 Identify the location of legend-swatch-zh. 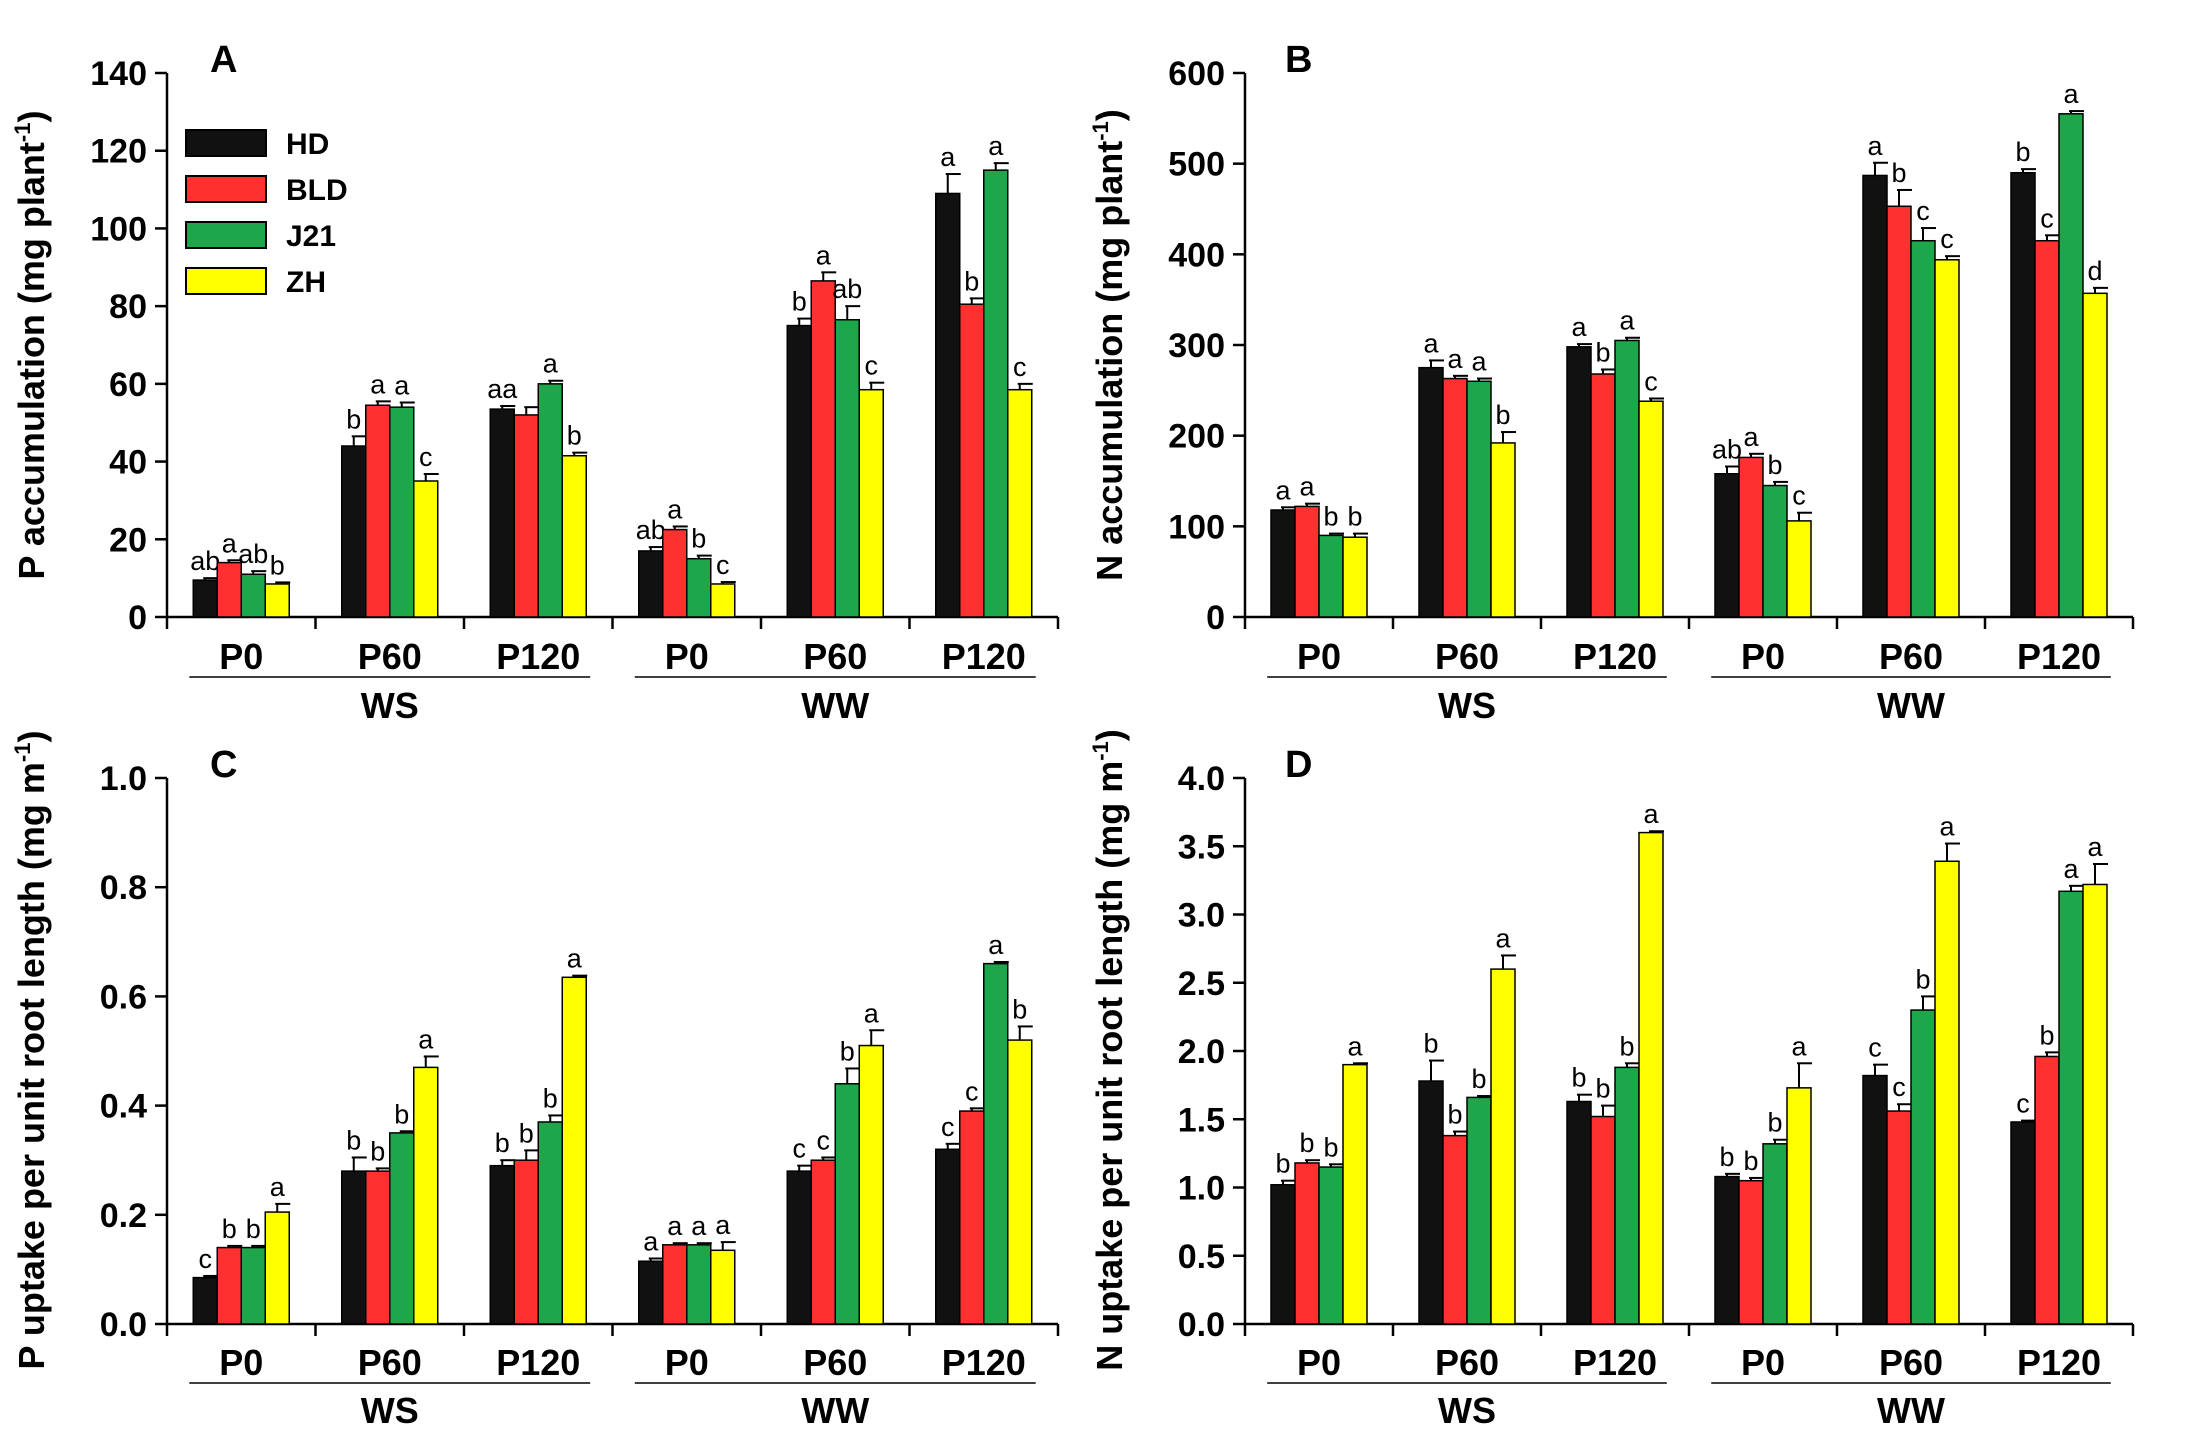
(226, 281).